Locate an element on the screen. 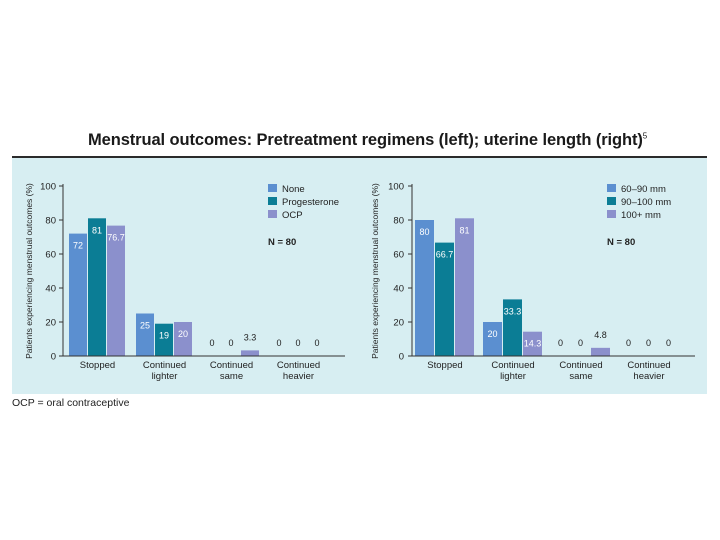  chart-2-ytick-label: 40 is located at coordinates (398, 289).